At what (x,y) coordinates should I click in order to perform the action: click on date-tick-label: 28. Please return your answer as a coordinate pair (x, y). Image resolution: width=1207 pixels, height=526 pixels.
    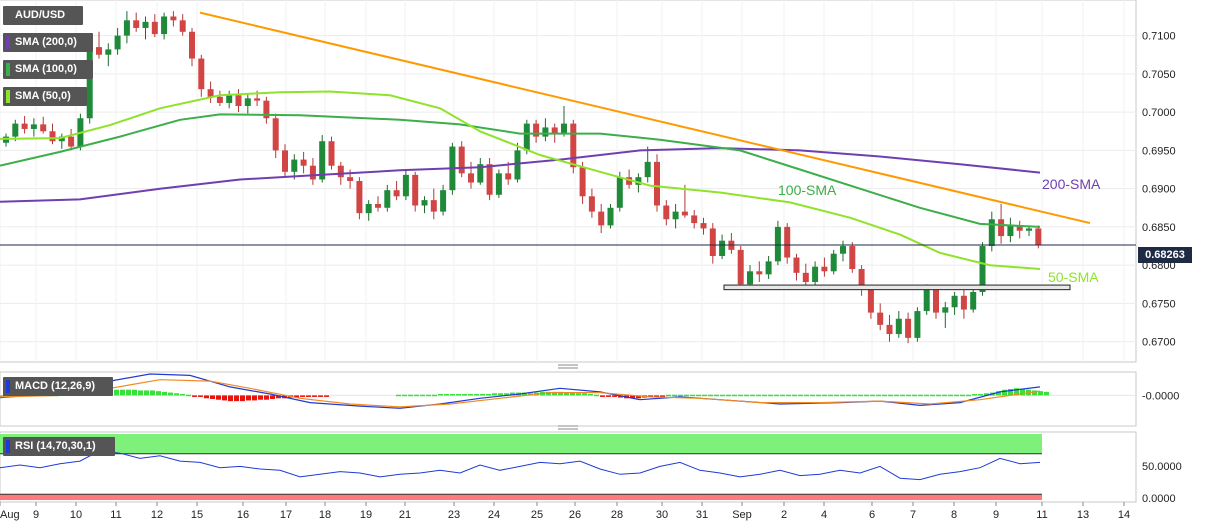
    Looking at the image, I should click on (617, 515).